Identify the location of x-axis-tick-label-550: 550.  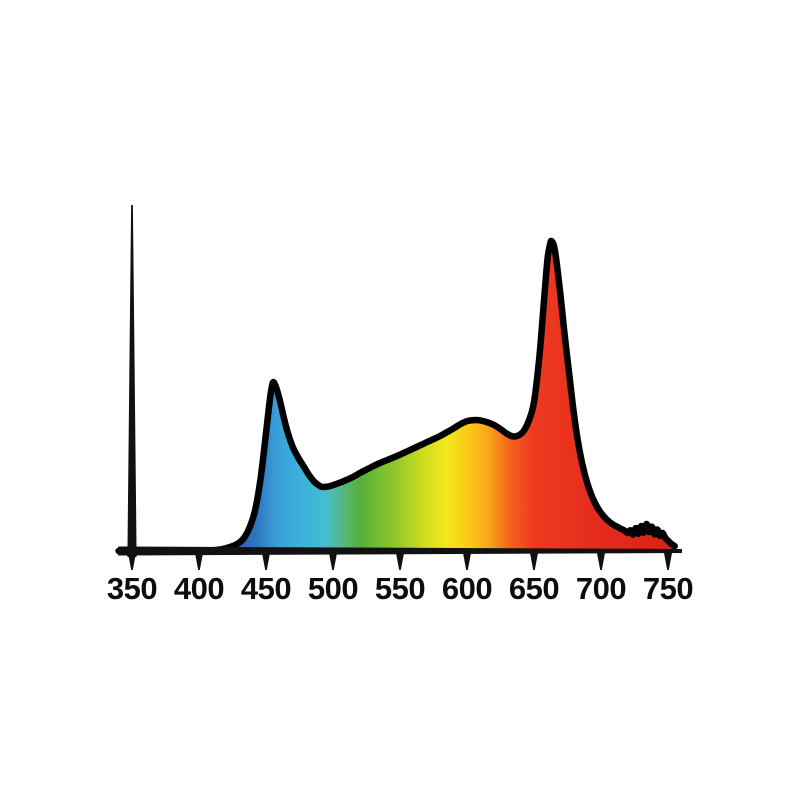
(400, 588).